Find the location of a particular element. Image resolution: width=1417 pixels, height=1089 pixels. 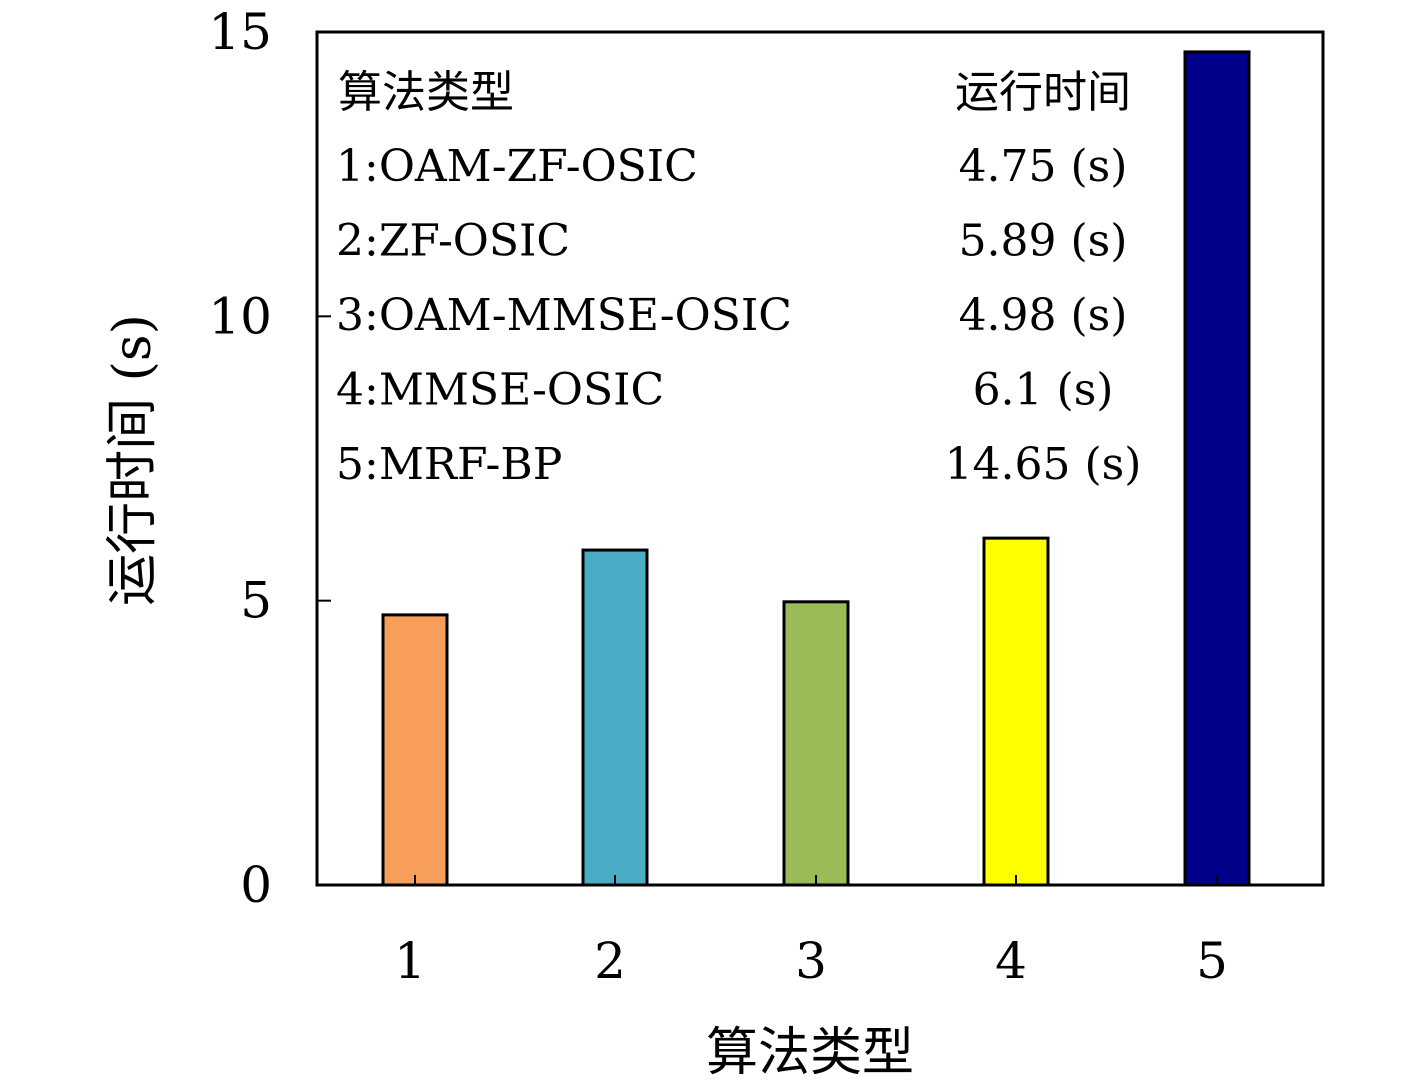

legend-row-time: 4.98 (s) is located at coordinates (1043, 315).